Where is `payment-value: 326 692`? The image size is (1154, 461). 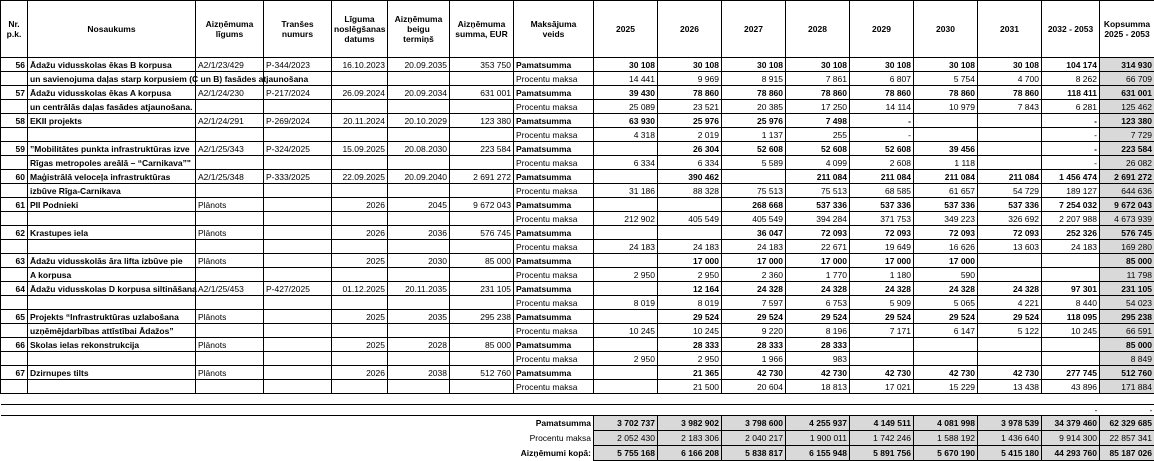 payment-value: 326 692 is located at coordinates (1009, 218).